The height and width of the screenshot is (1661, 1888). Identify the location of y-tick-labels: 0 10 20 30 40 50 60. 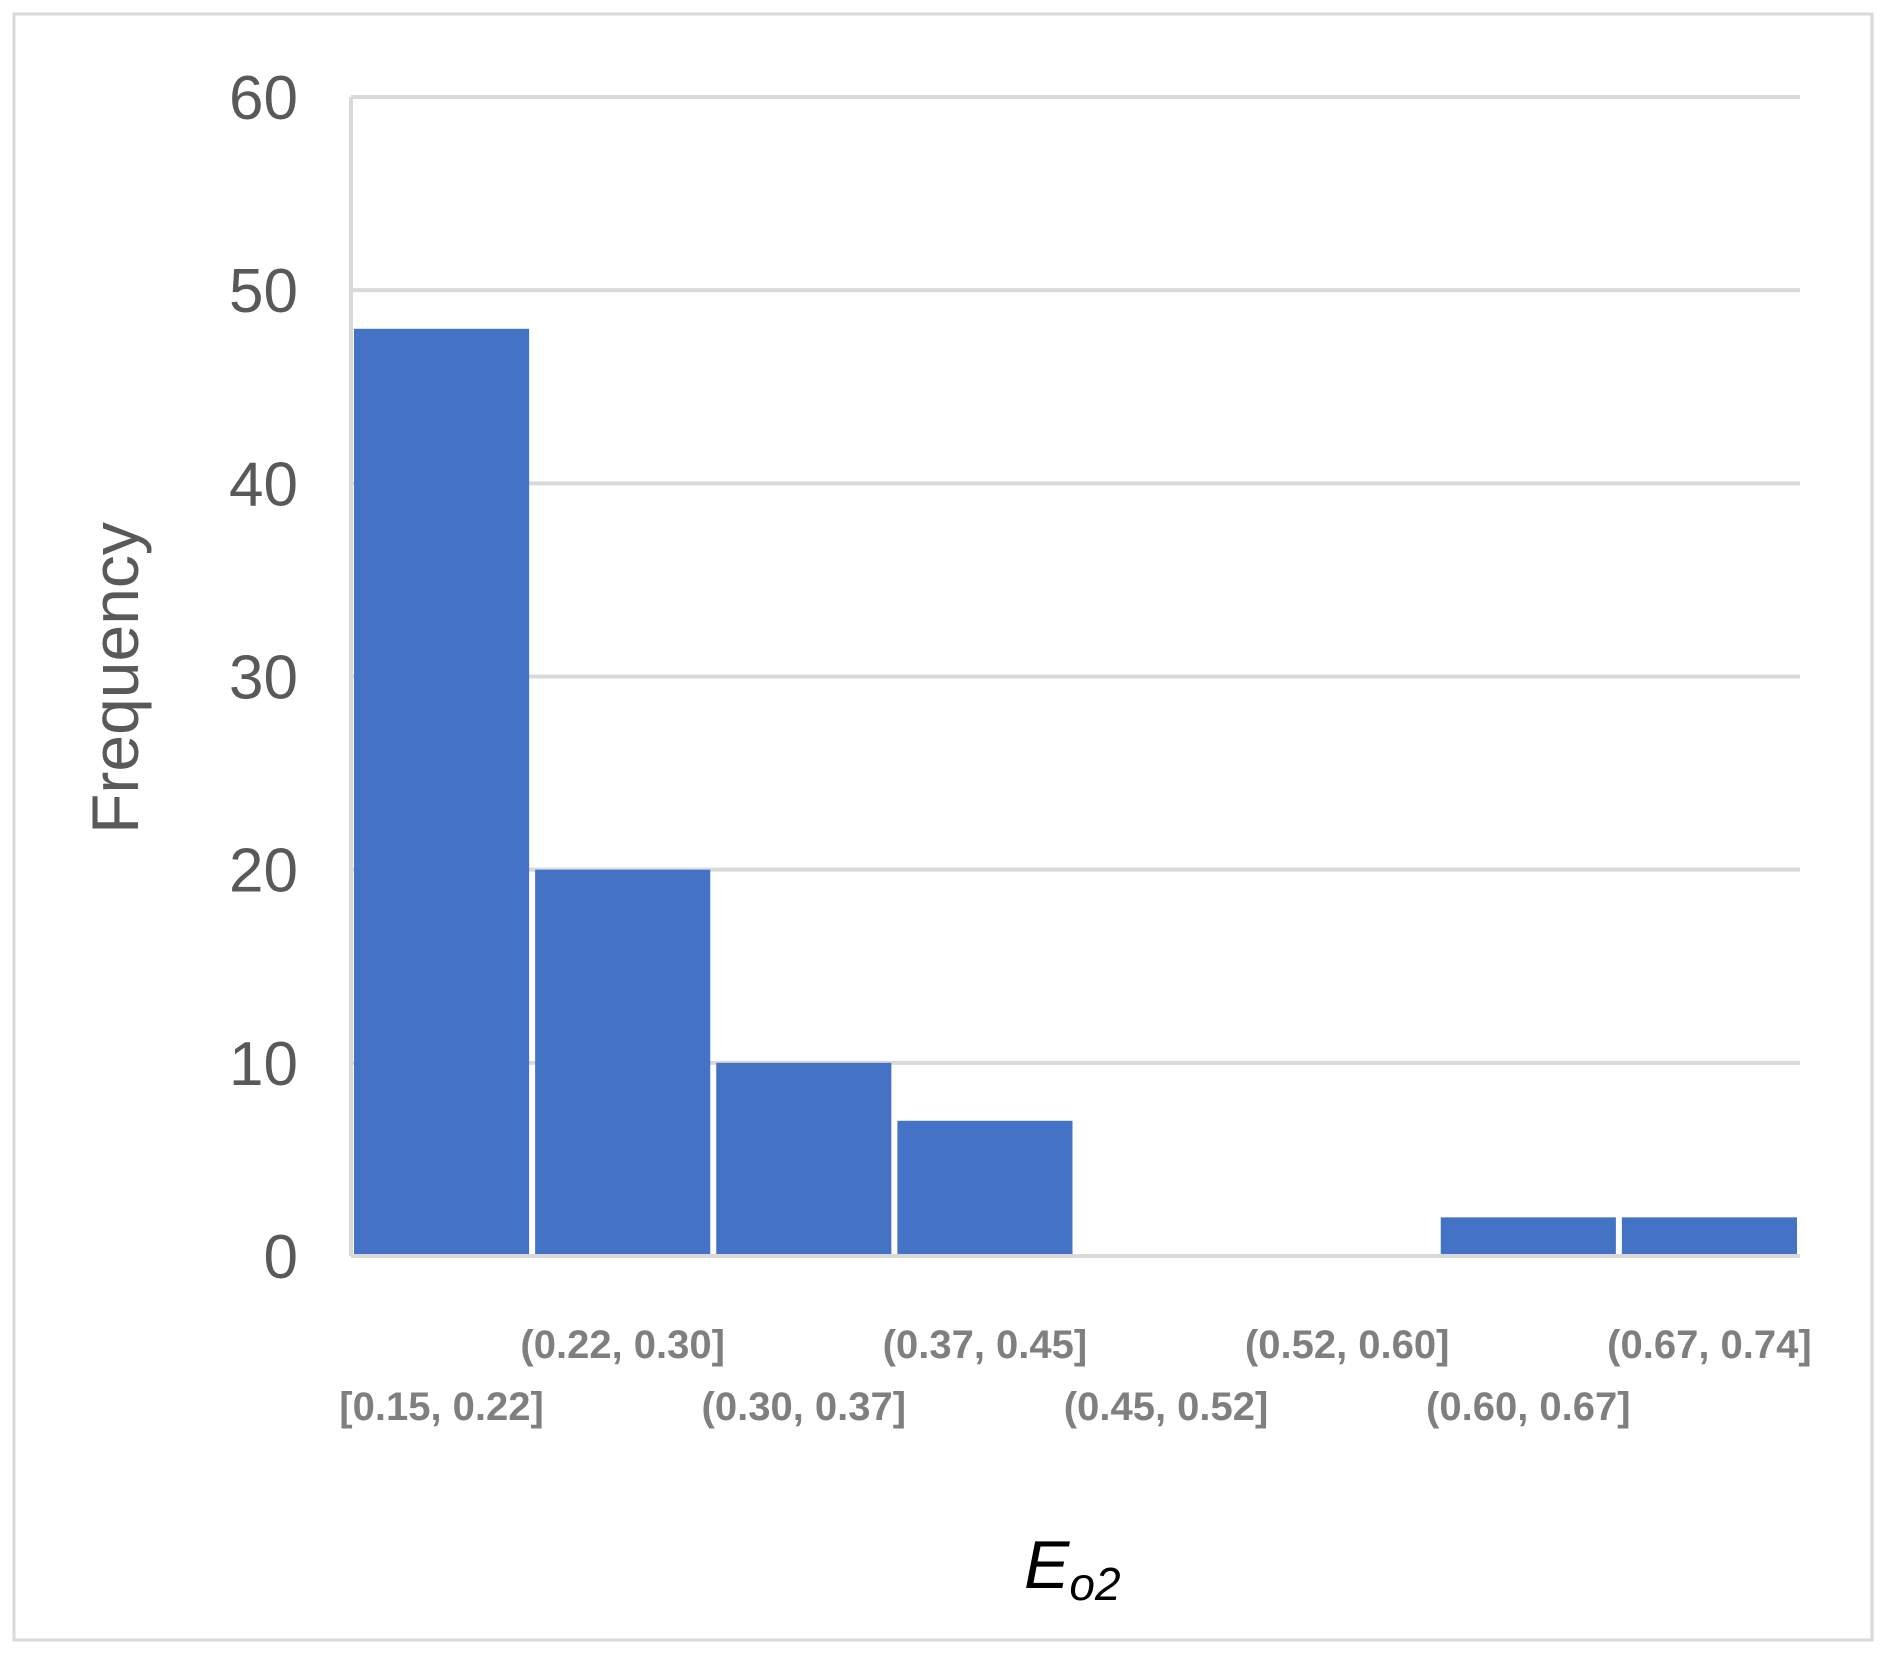
(263, 678).